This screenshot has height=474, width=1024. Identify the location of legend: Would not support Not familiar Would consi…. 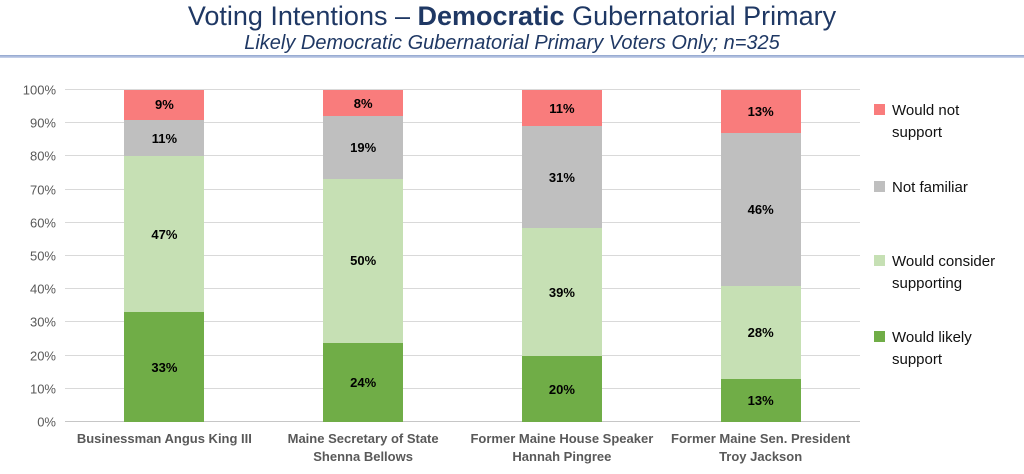
(948, 250).